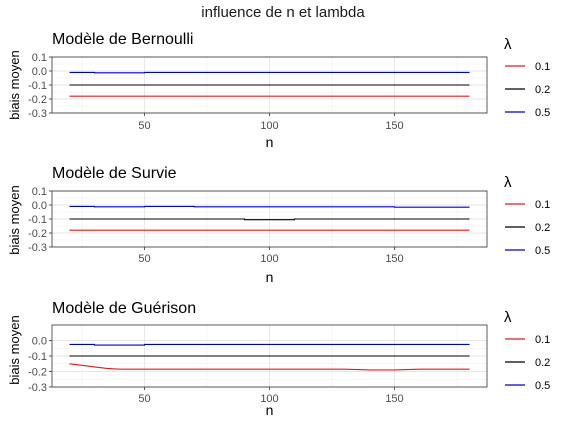 The height and width of the screenshot is (428, 566). I want to click on figure-title: influence de n et lambda, so click(283, 12).